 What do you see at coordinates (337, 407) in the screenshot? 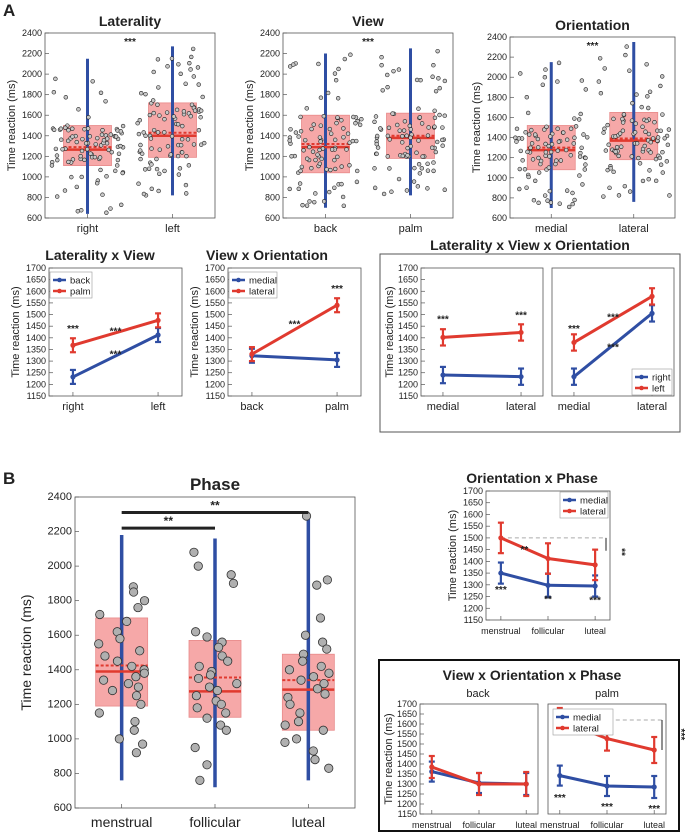
I see `x-tick-label: palm` at bounding box center [337, 407].